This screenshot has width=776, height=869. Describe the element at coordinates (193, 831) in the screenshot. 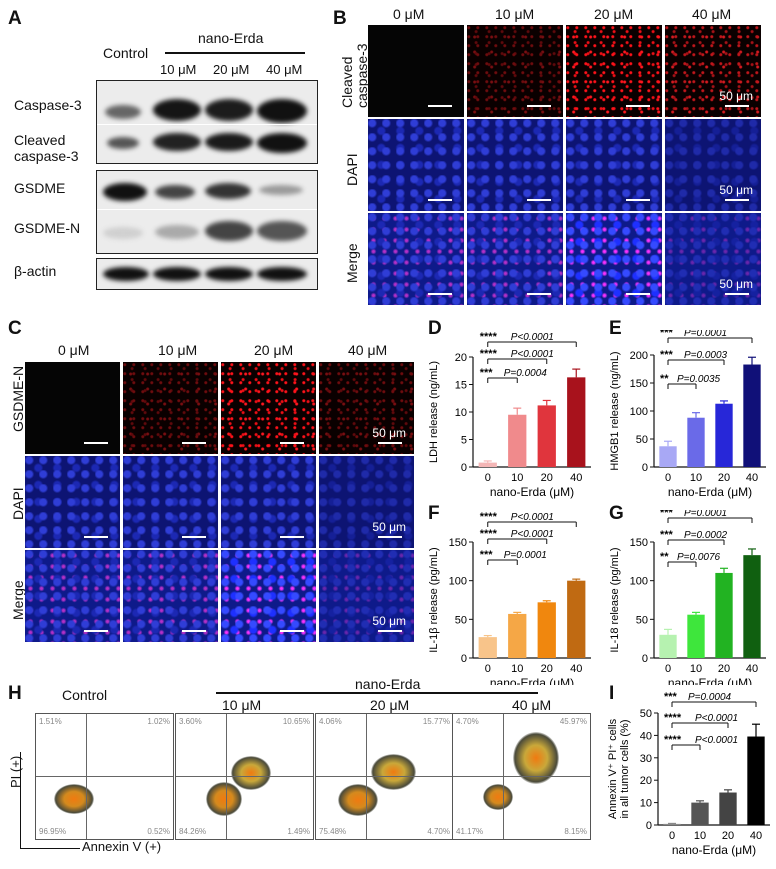

I see `quadrant-percentage: 84.26%` at that location.